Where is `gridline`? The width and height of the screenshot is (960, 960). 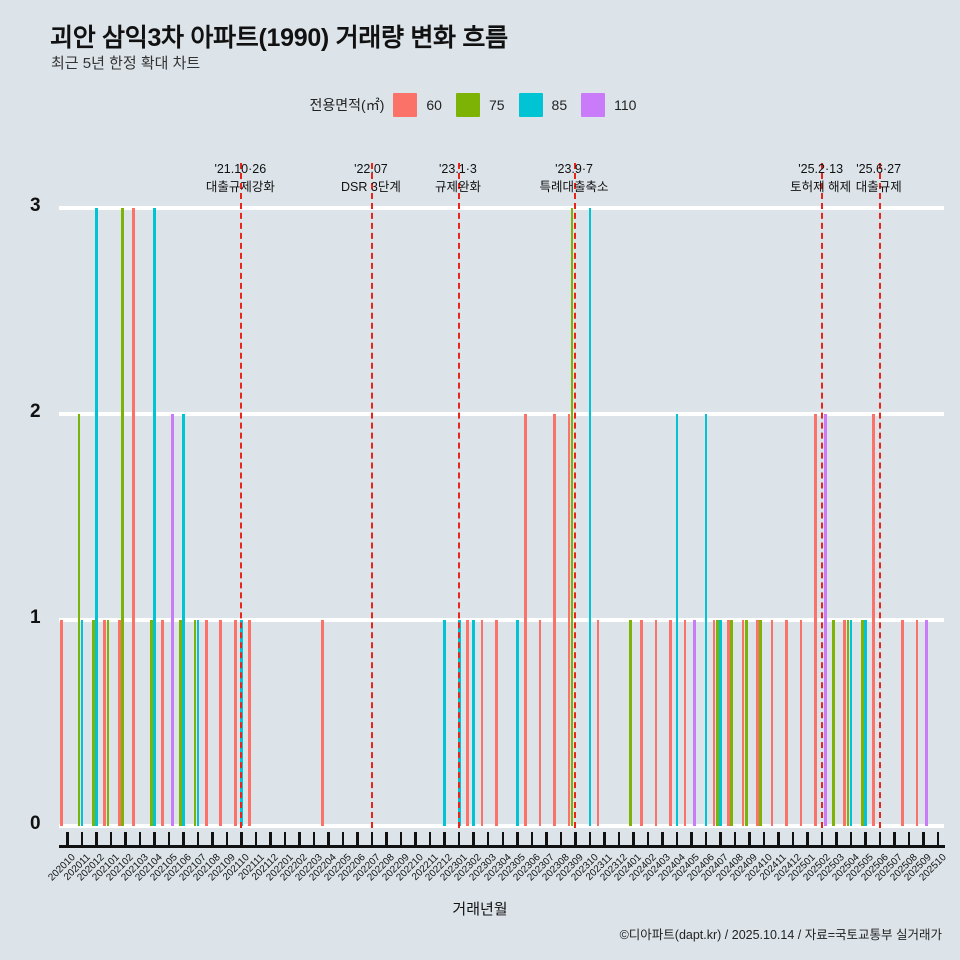 gridline is located at coordinates (501, 208).